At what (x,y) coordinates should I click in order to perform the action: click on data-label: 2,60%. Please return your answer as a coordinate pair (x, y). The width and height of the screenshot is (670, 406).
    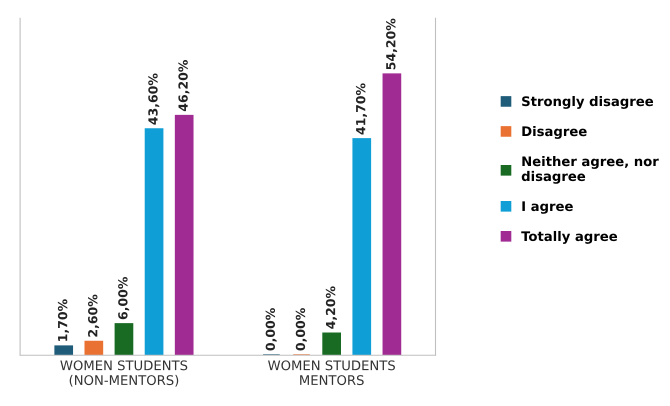
    Looking at the image, I should click on (94, 315).